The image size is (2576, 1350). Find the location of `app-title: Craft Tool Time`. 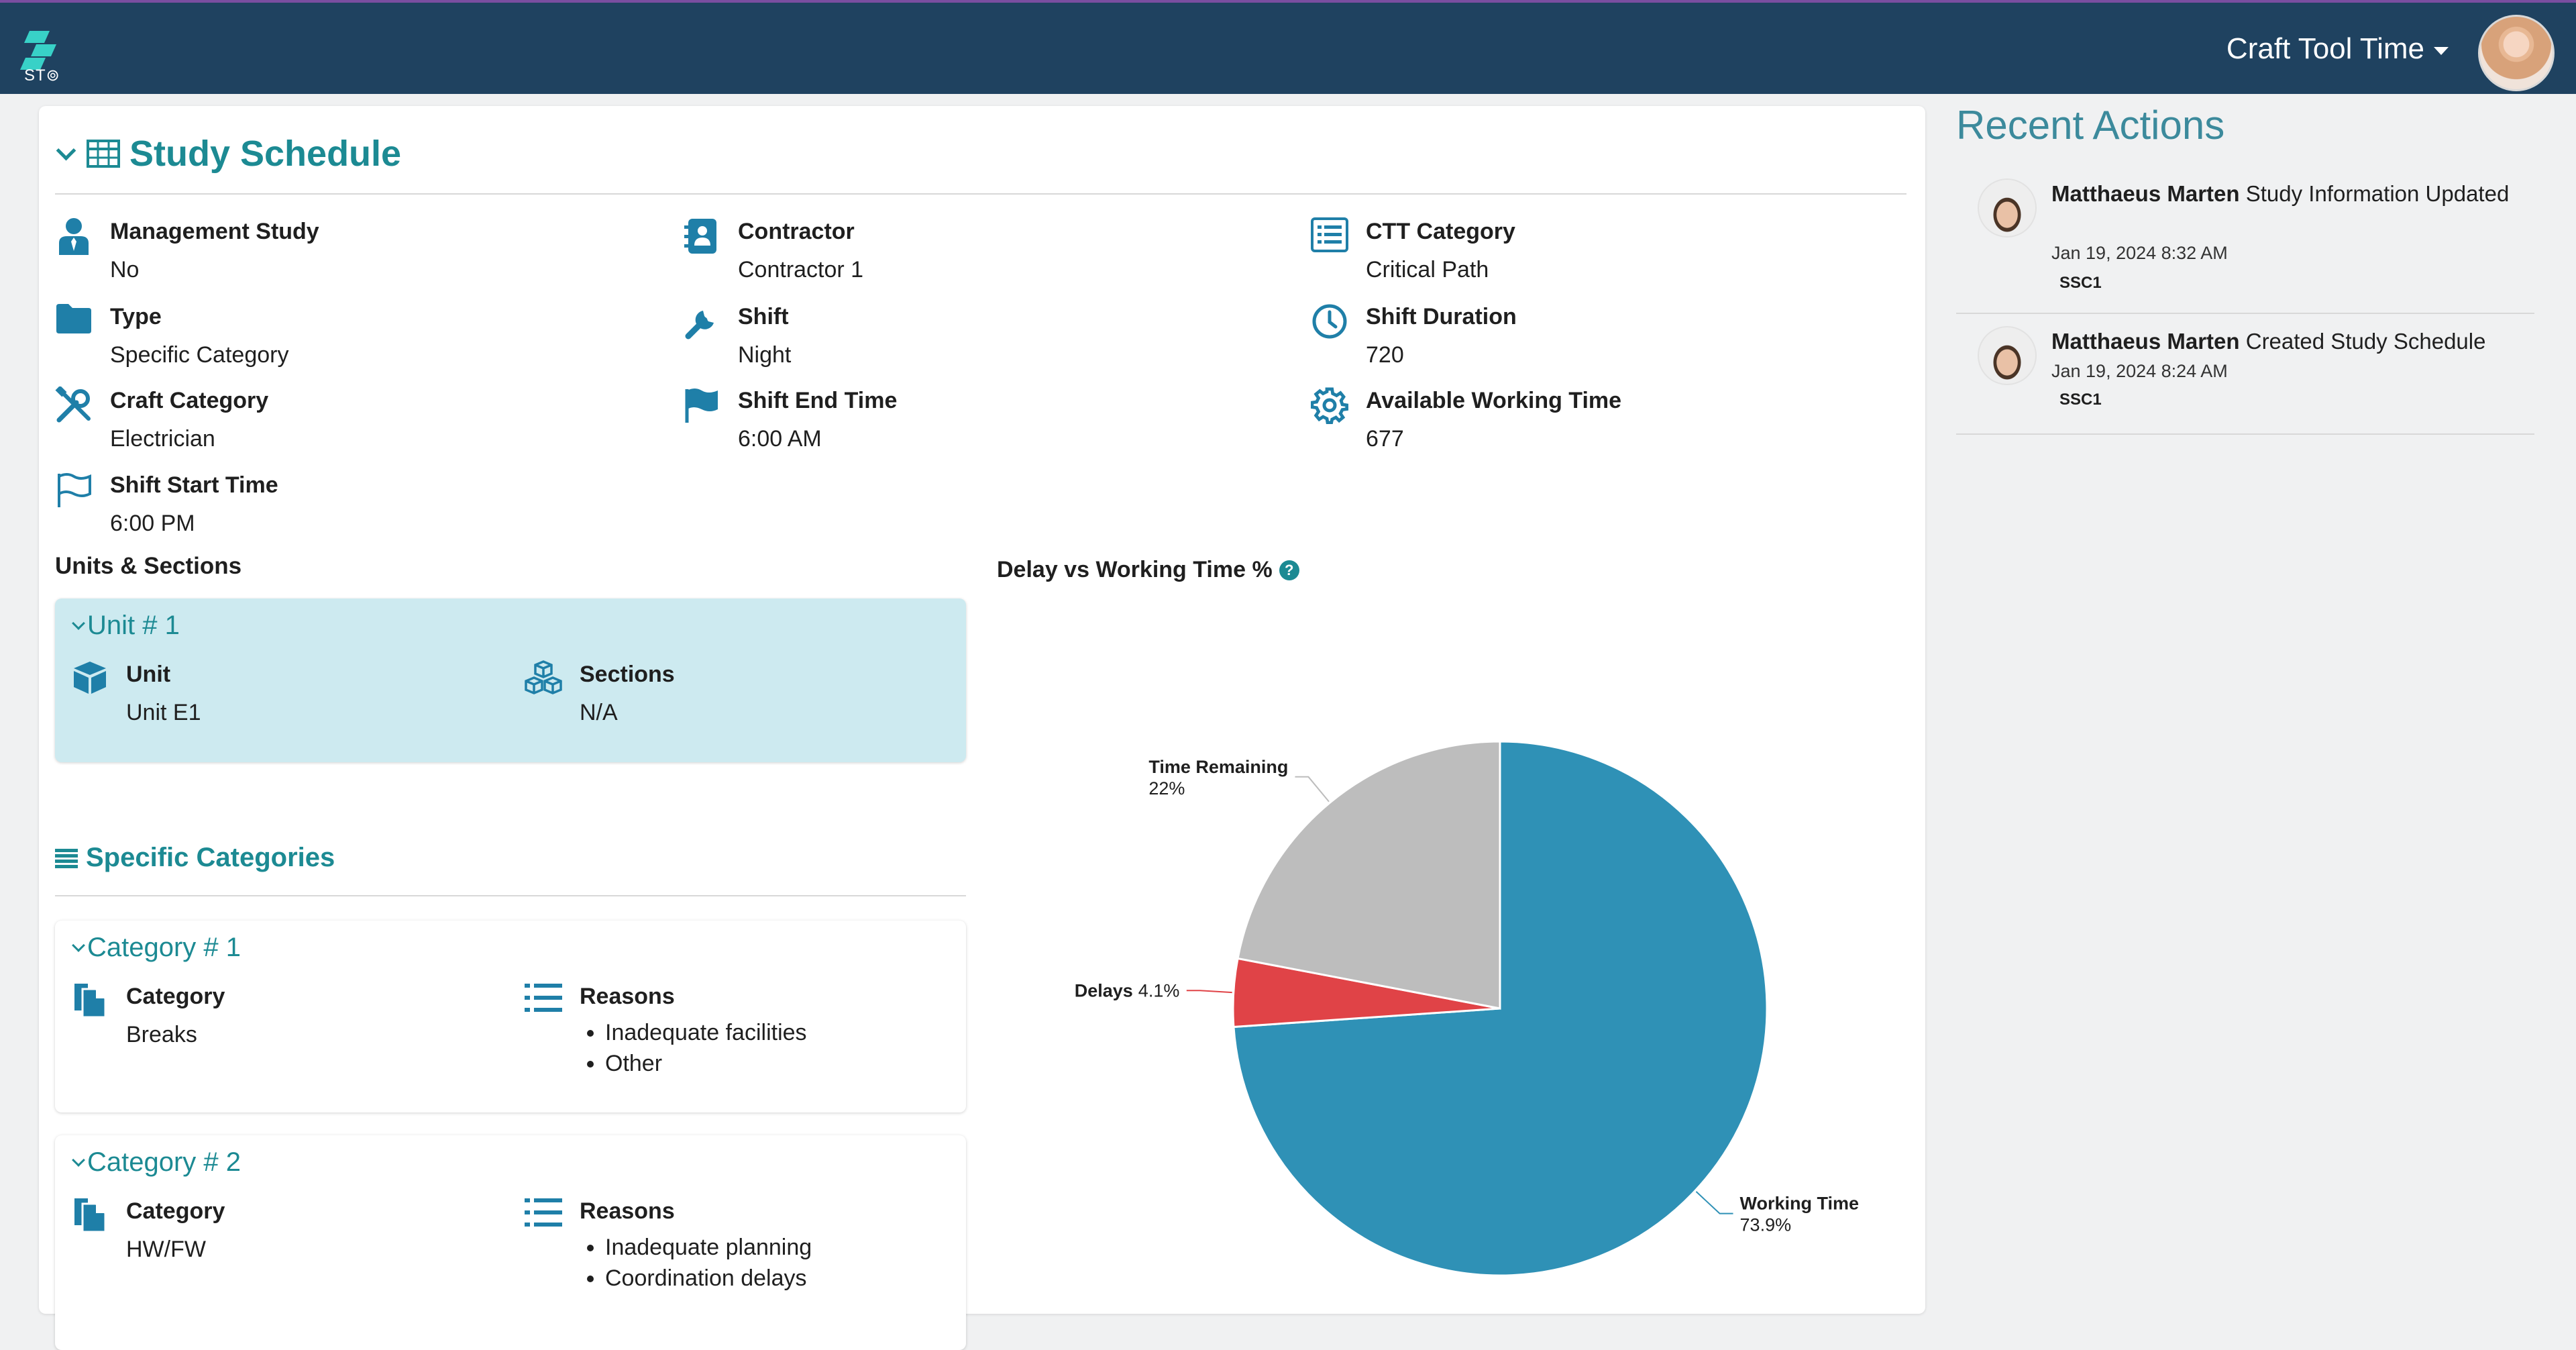

app-title: Craft Tool Time is located at coordinates (2325, 48).